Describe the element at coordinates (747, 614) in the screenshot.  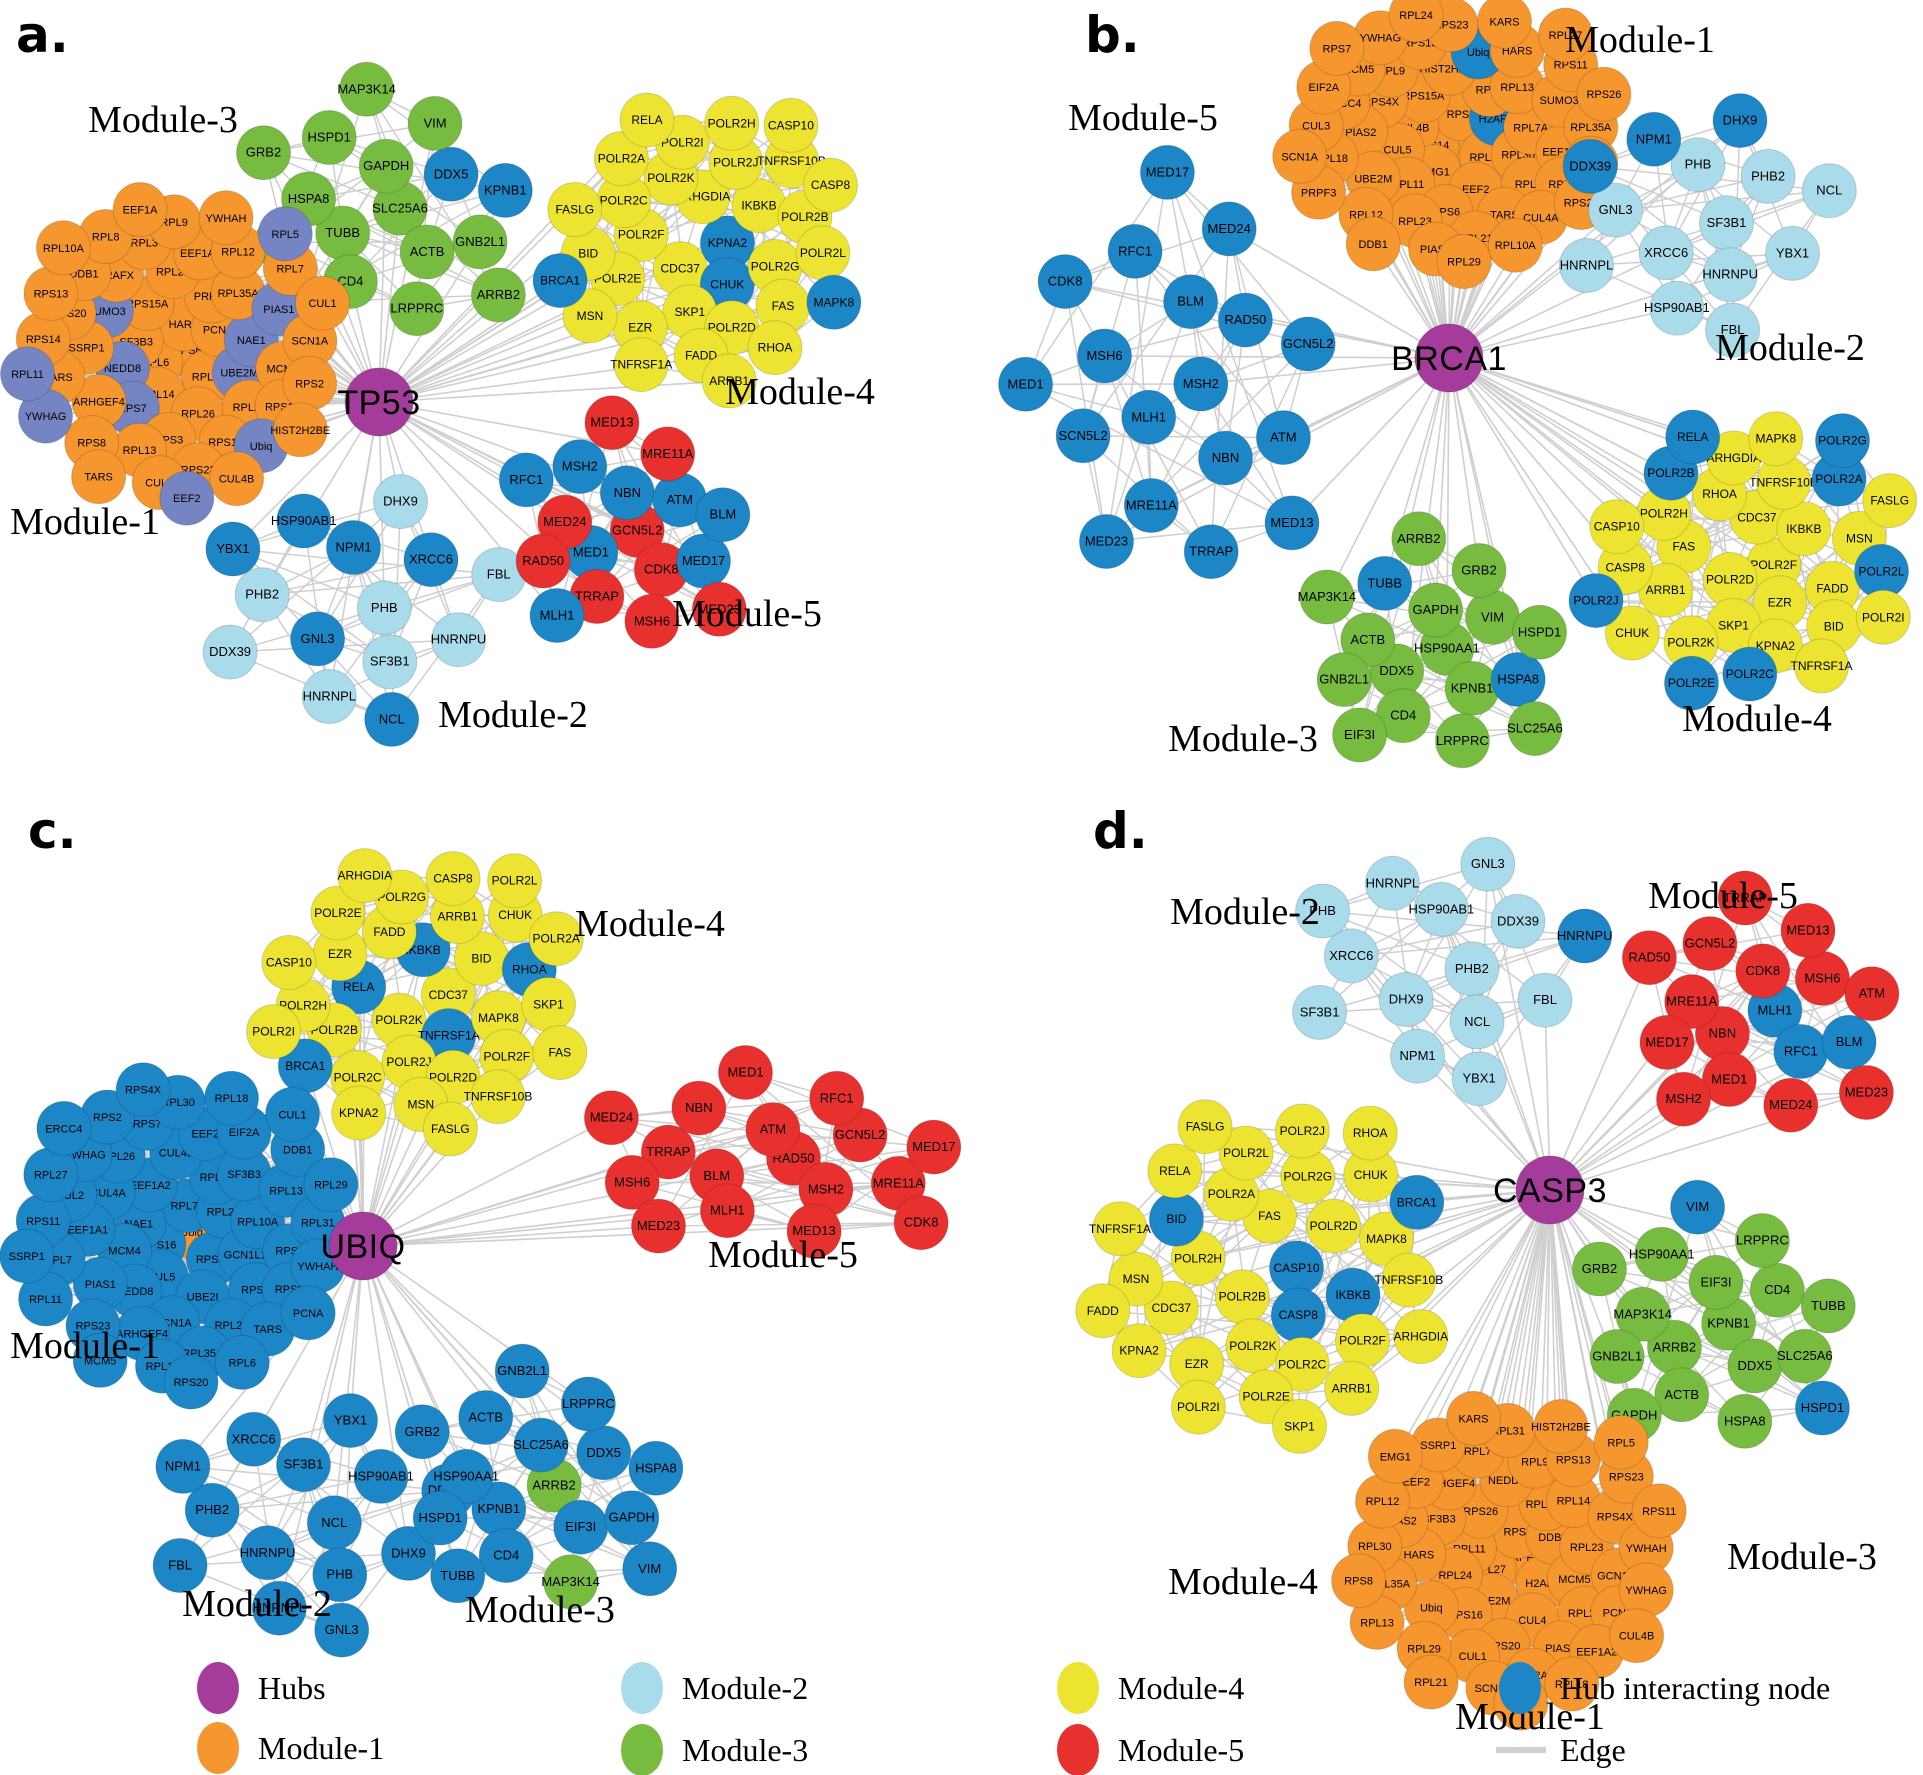
I see `module-label: Module-5` at that location.